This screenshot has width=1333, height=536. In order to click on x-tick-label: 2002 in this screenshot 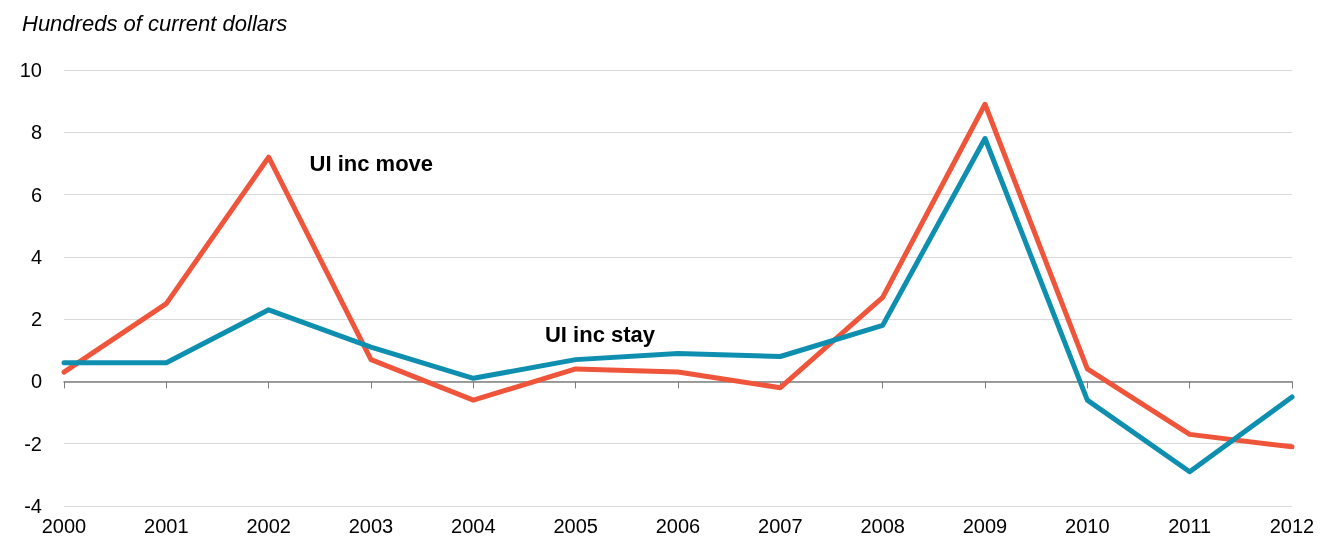, I will do `click(268, 525)`.